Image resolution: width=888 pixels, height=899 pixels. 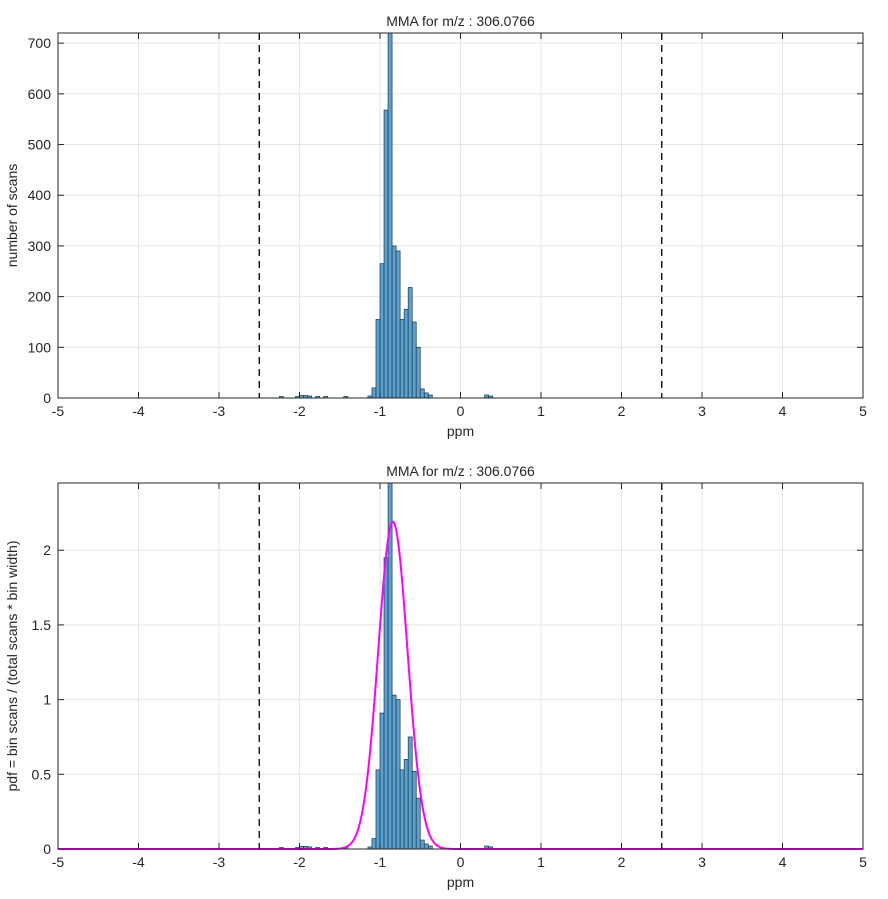 What do you see at coordinates (12, 216) in the screenshot?
I see `y-axis-label: number of scans` at bounding box center [12, 216].